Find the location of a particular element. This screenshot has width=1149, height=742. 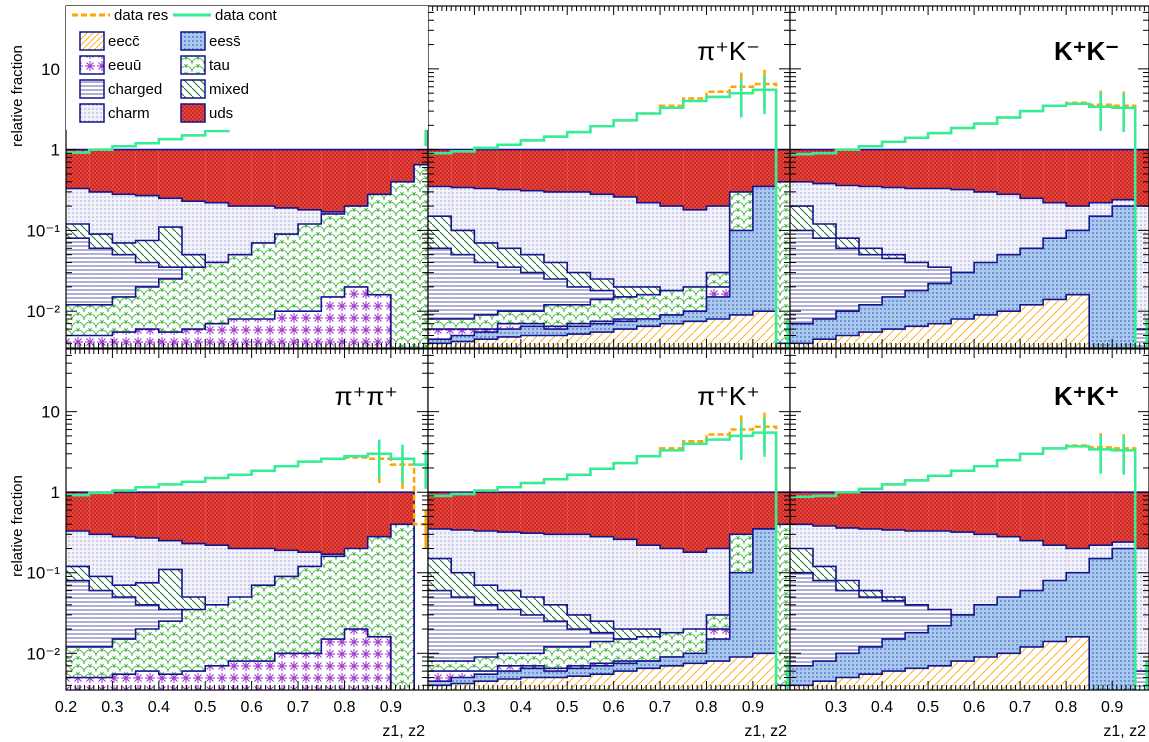

legend-label: tau is located at coordinates (219, 65).